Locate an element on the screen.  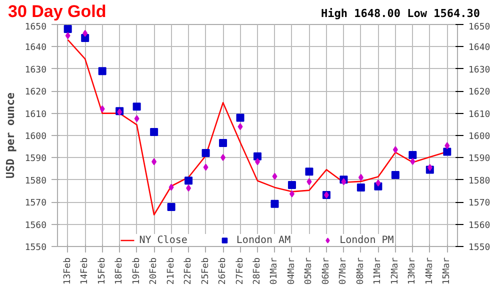
y-tick-label: 1590 is located at coordinates (35, 159).